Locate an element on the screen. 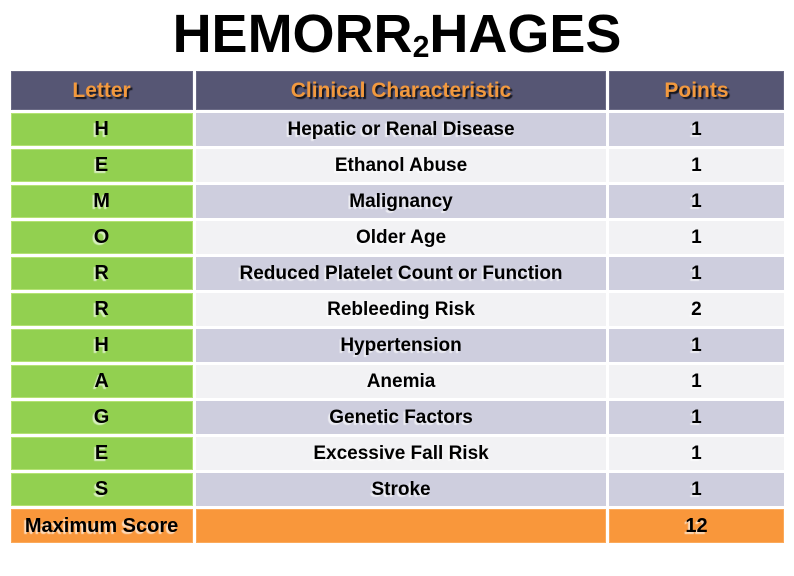  table-row: E Excessive Fall Risk 1 is located at coordinates (397, 453).